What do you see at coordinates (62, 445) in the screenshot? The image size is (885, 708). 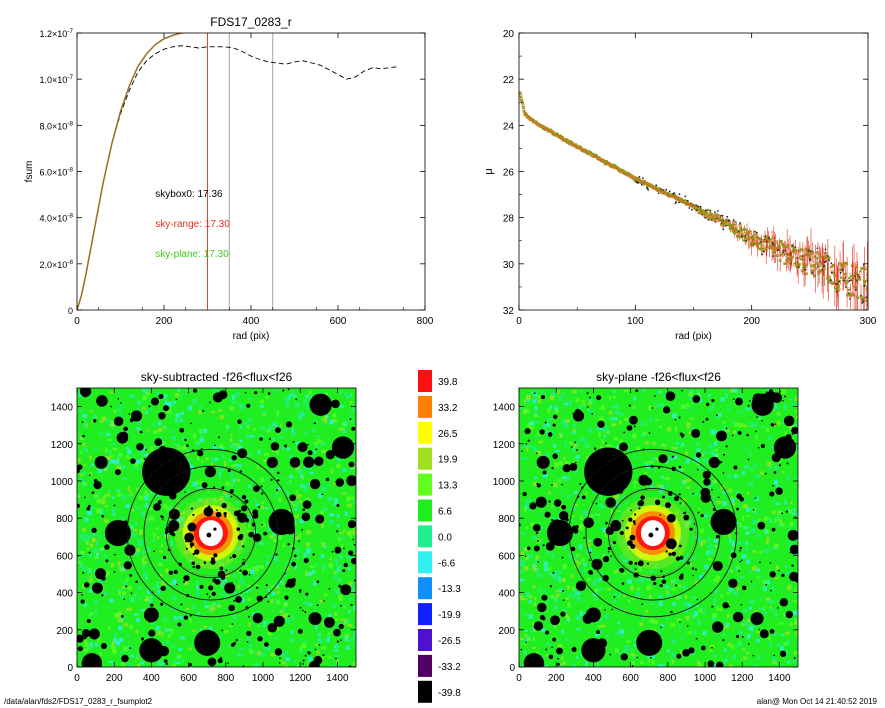 I see `image-ytick-label: 1200` at bounding box center [62, 445].